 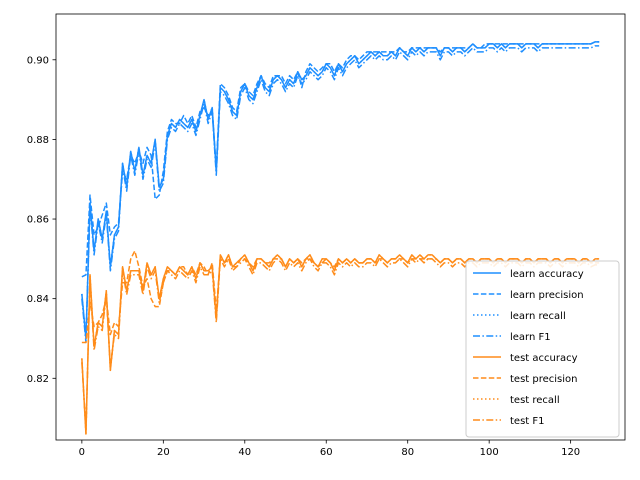 What do you see at coordinates (544, 379) in the screenshot?
I see `legend-label: test precision` at bounding box center [544, 379].